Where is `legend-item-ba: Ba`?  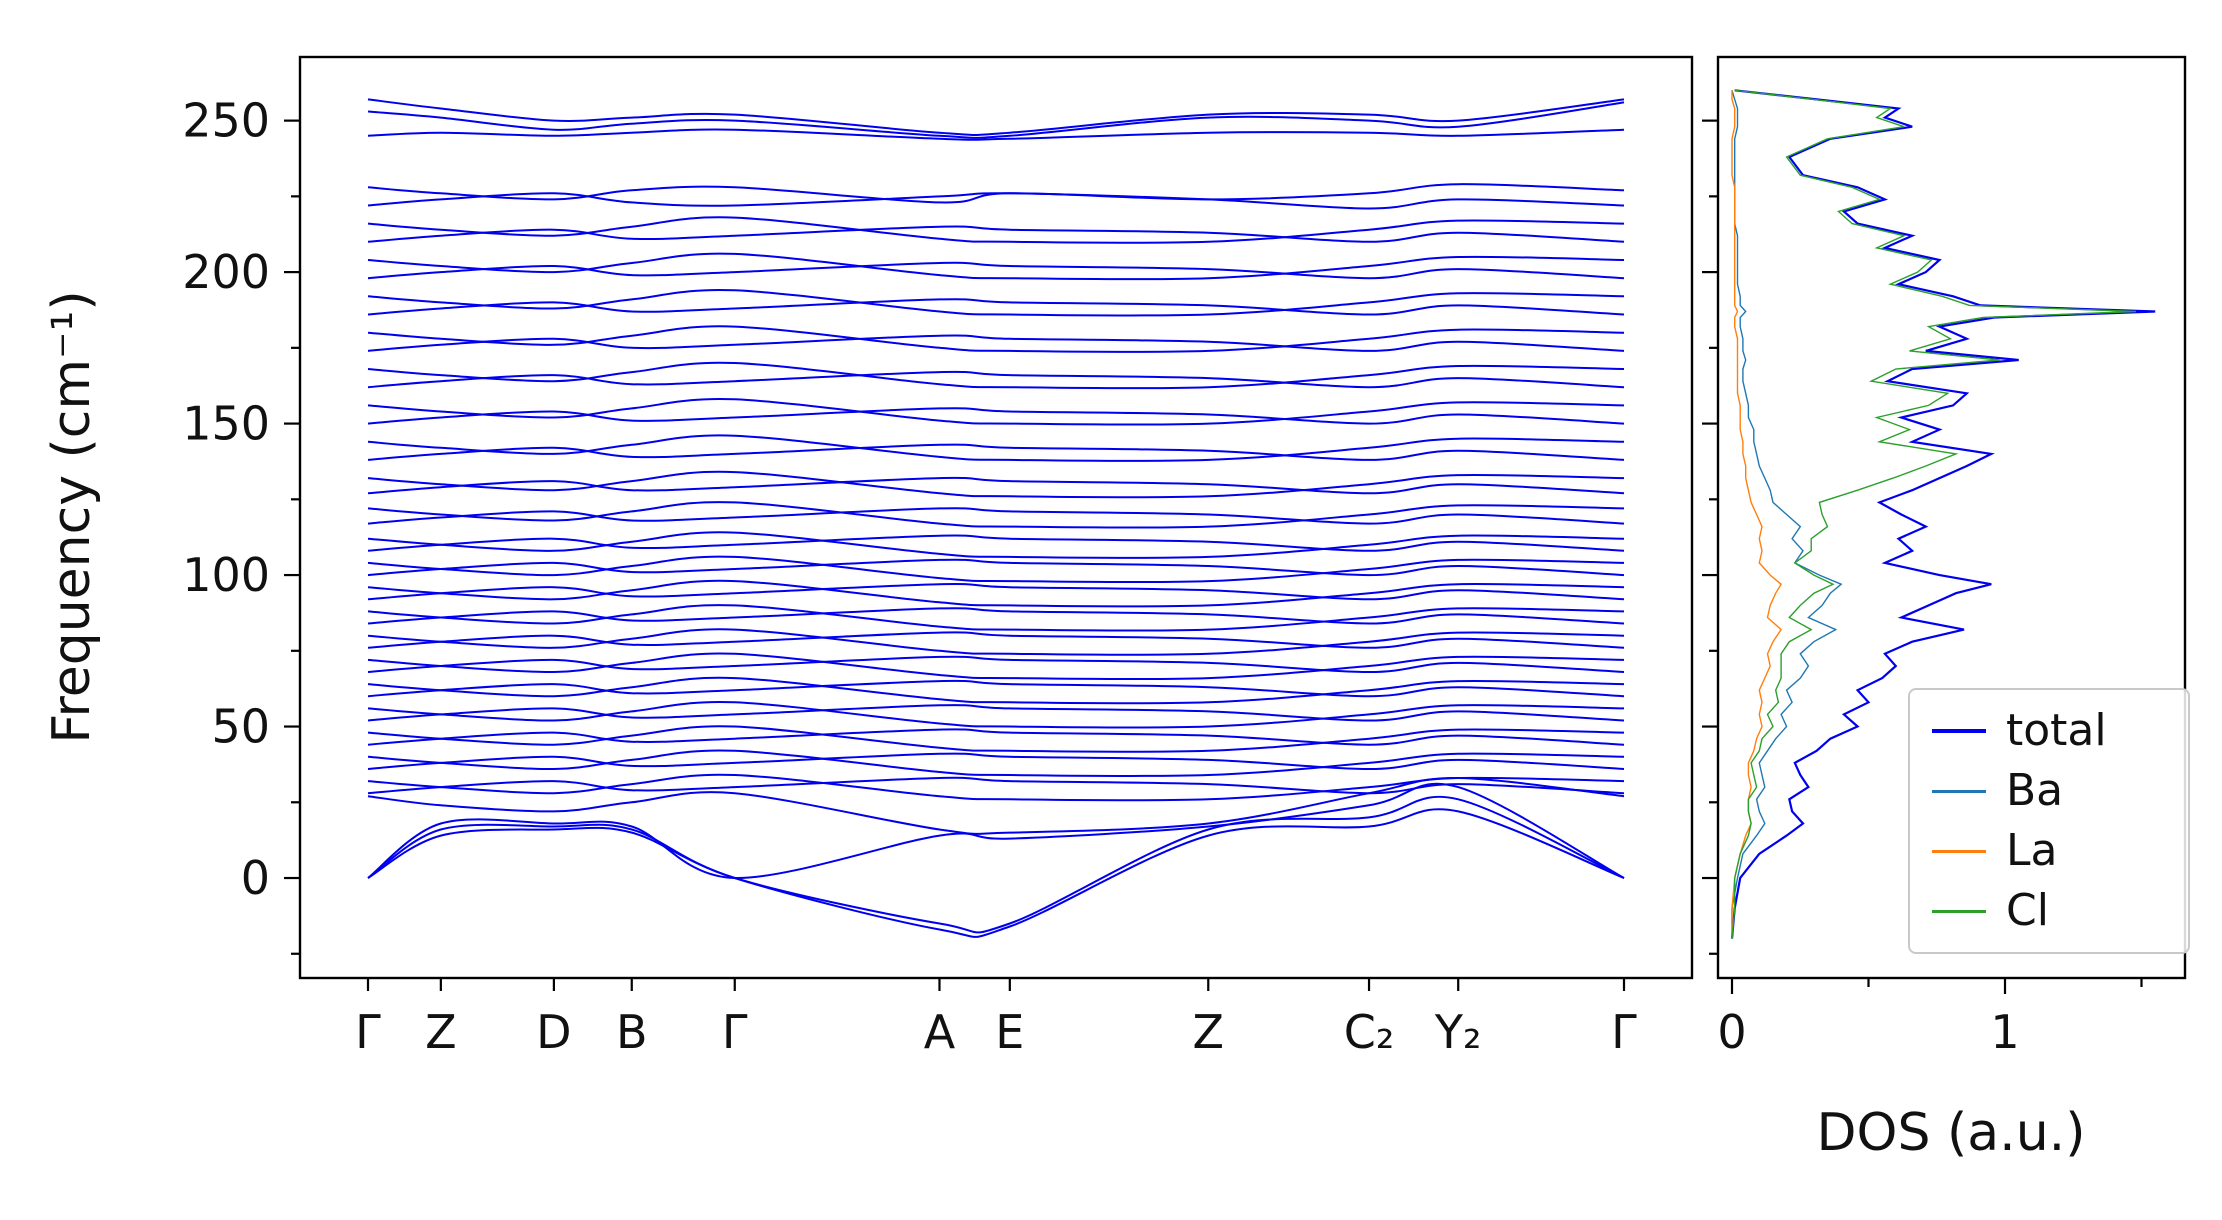 legend-item-ba: Ba is located at coordinates (2049, 791).